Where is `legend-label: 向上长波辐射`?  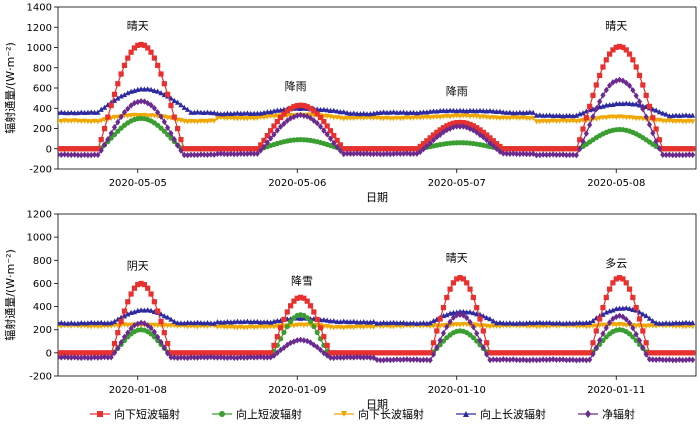 legend-label: 向上长波辐射 is located at coordinates (513, 414).